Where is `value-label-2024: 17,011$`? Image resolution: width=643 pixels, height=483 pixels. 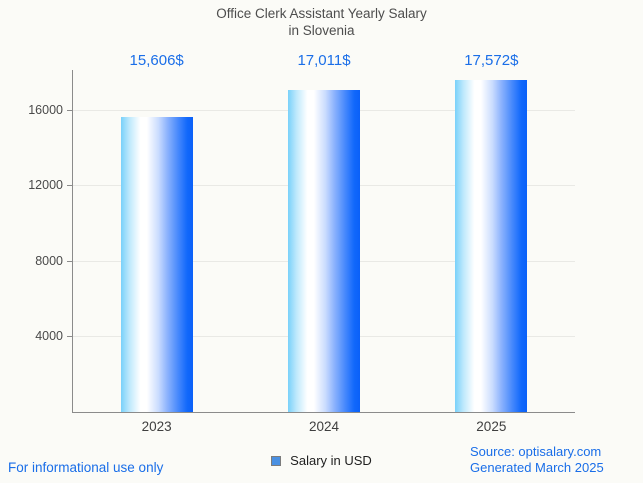
value-label-2024: 17,011$ is located at coordinates (324, 60).